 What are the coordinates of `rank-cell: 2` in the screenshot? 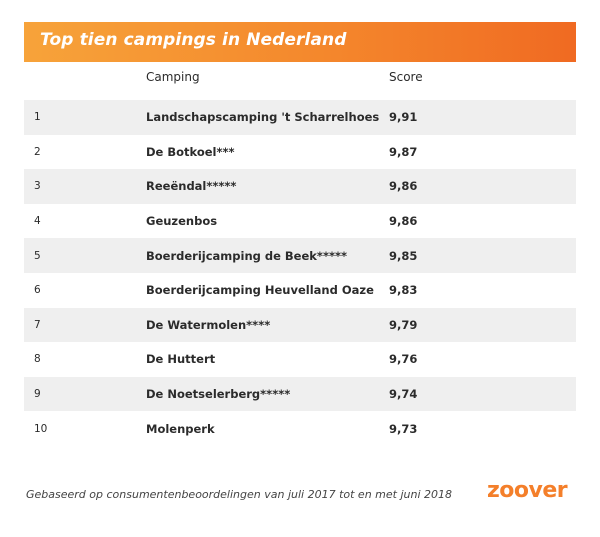 It's located at (37, 151).